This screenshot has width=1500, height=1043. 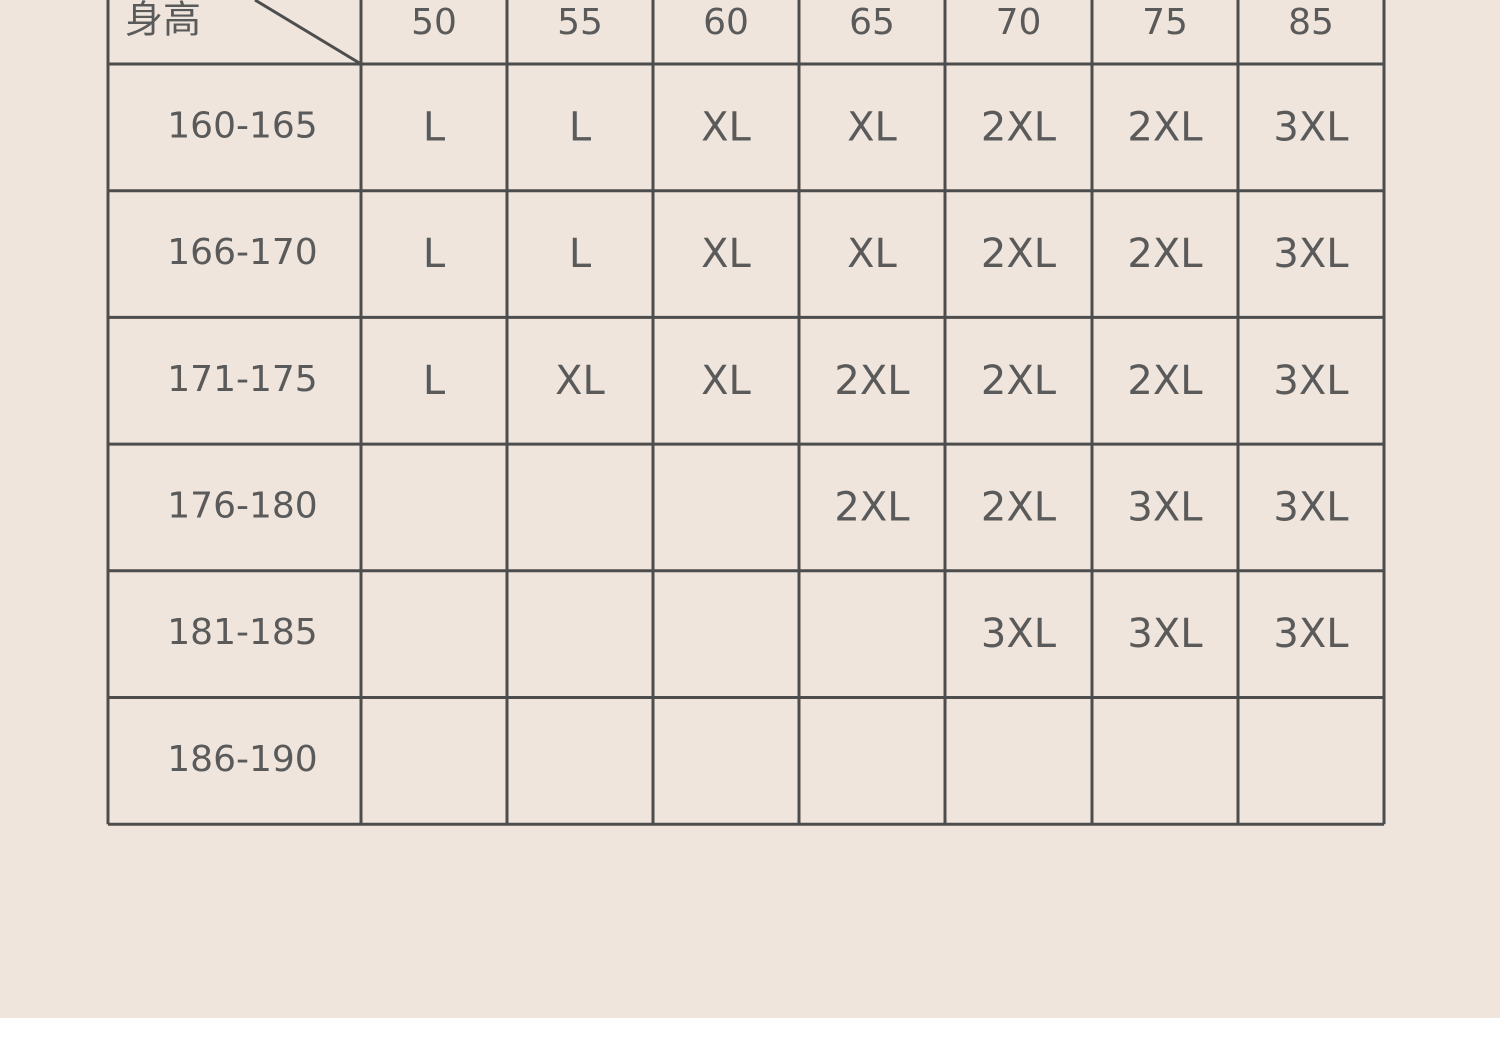 I want to click on row-label: 166-170, so click(x=242, y=252).